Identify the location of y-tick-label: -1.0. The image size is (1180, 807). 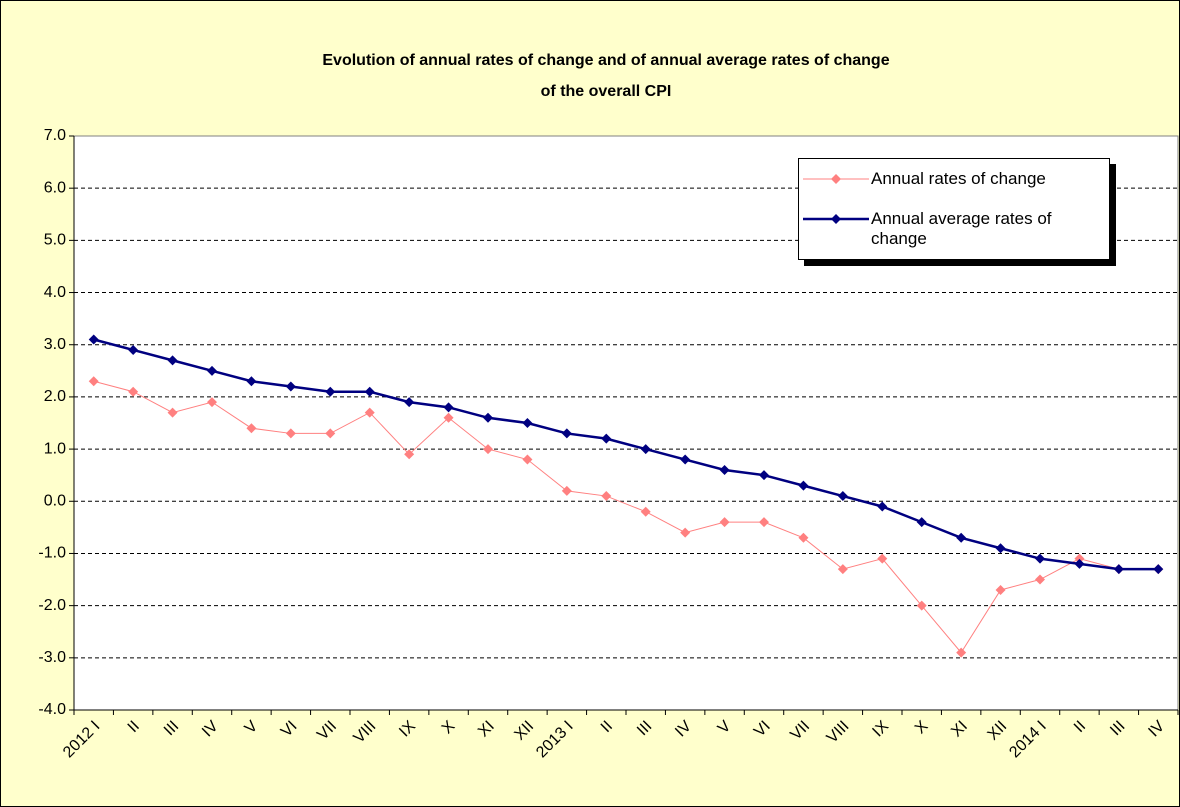
(52, 553).